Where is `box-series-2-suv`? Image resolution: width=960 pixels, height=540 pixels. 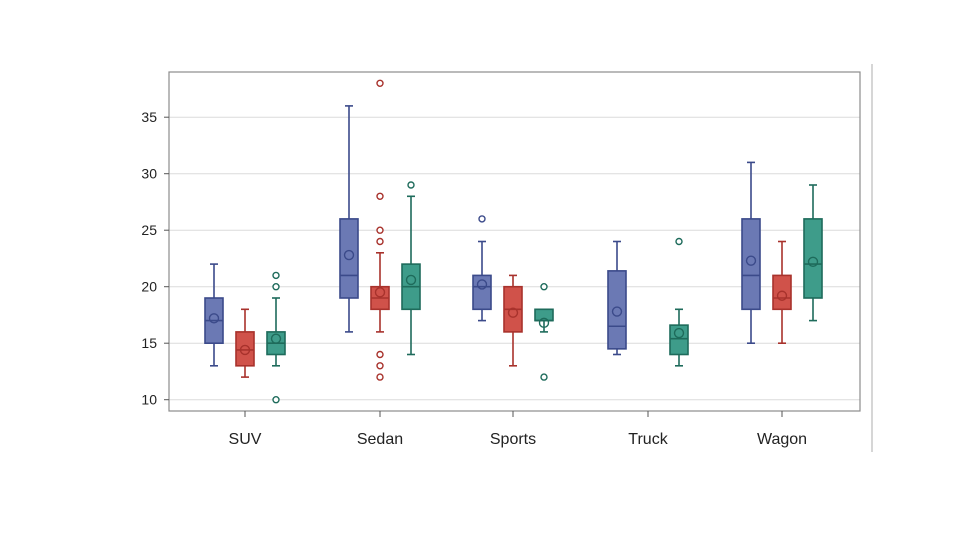
box-series-2-suv is located at coordinates (245, 343).